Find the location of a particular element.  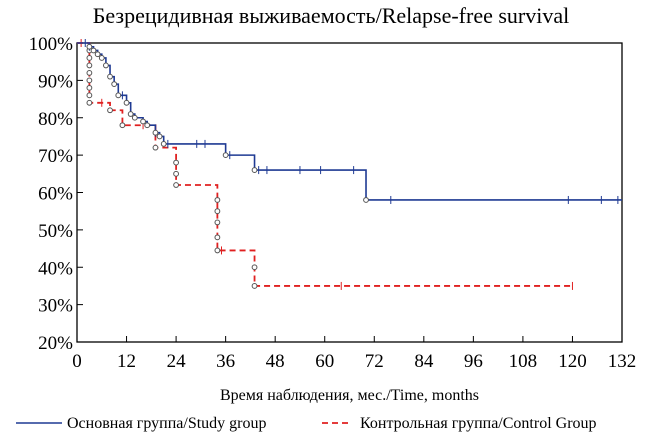

x-tick-label: 108 is located at coordinates (523, 361).